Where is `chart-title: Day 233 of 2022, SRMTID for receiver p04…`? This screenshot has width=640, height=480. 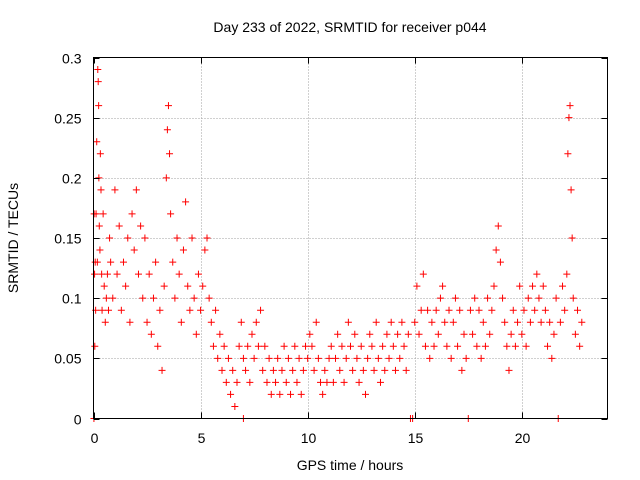
chart-title: Day 233 of 2022, SRMTID for receiver p04… is located at coordinates (349, 27).